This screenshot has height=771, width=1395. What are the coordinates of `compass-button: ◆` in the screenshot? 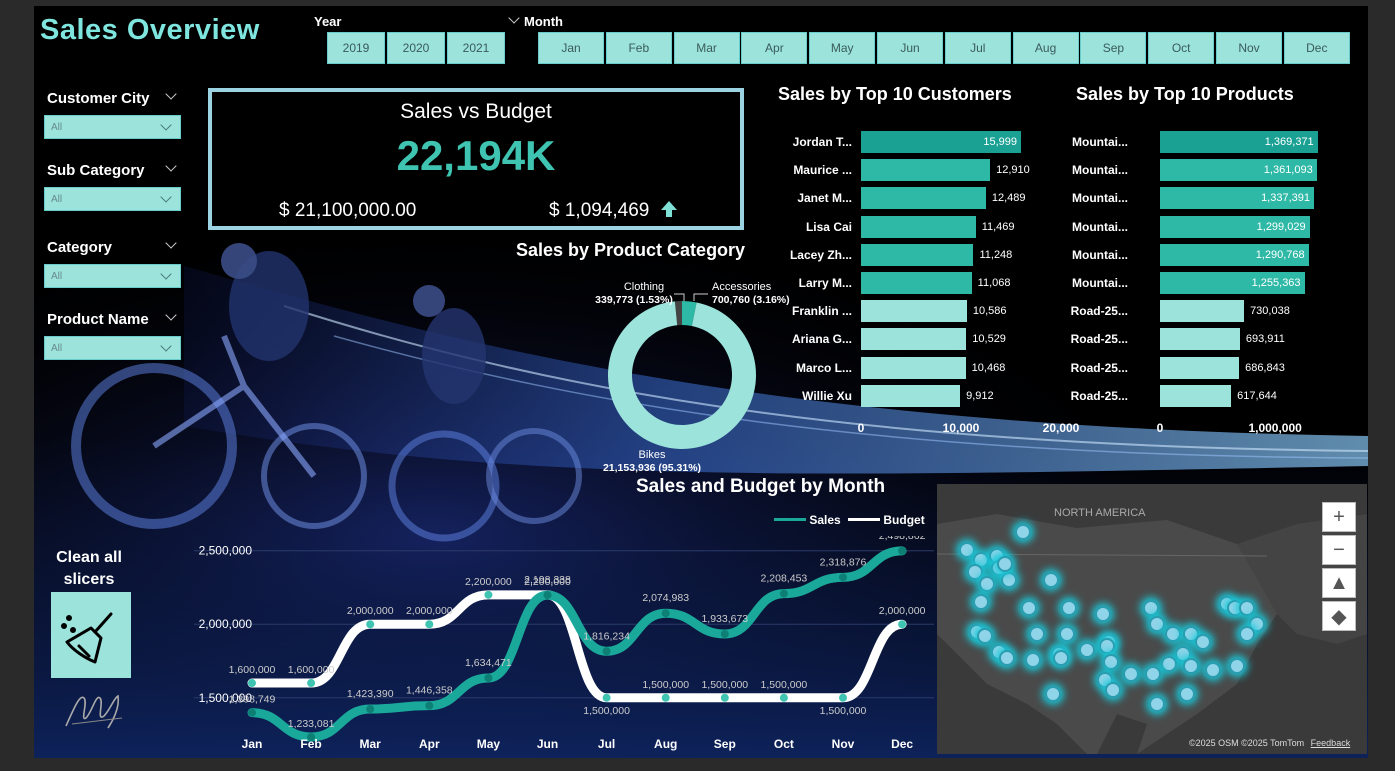 It's located at (1339, 616).